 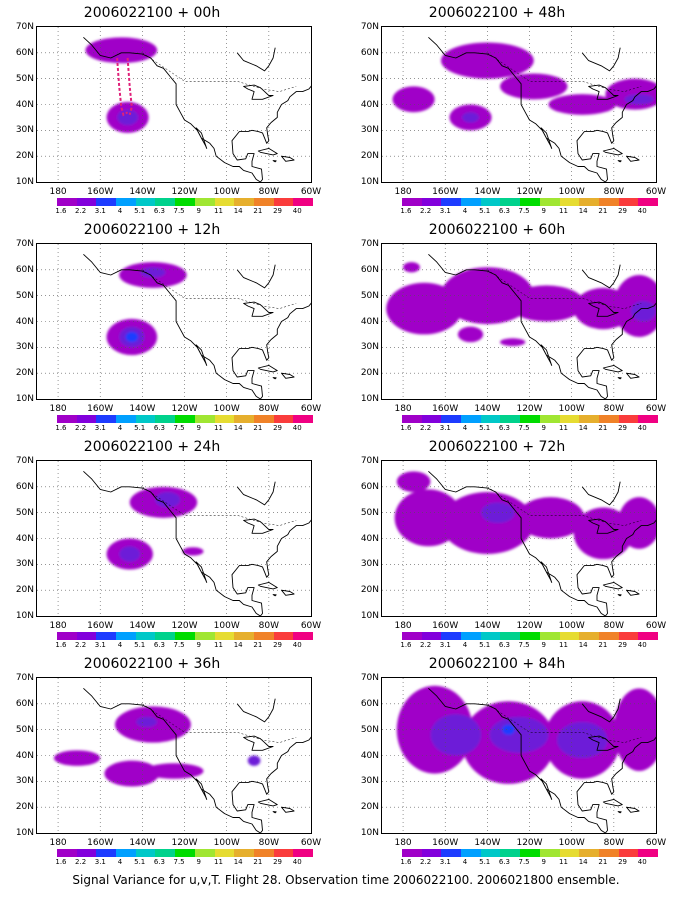 I want to click on panel-title: 2006022100 + 84h, so click(x=497, y=664).